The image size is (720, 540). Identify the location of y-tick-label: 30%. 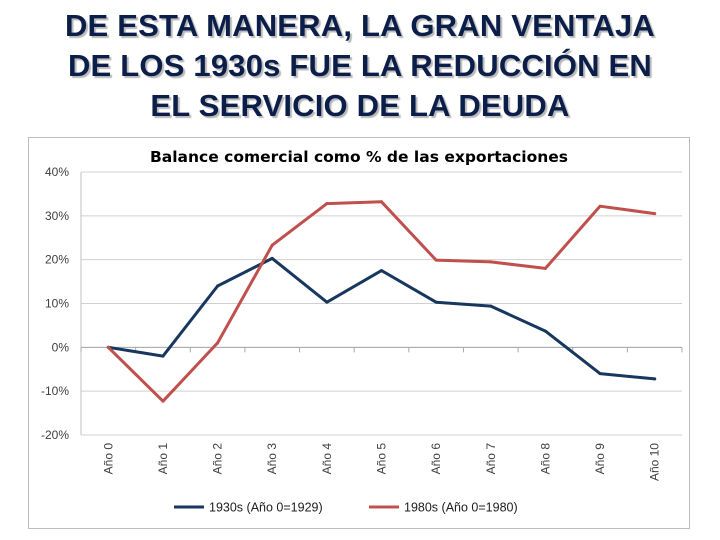
(57, 216).